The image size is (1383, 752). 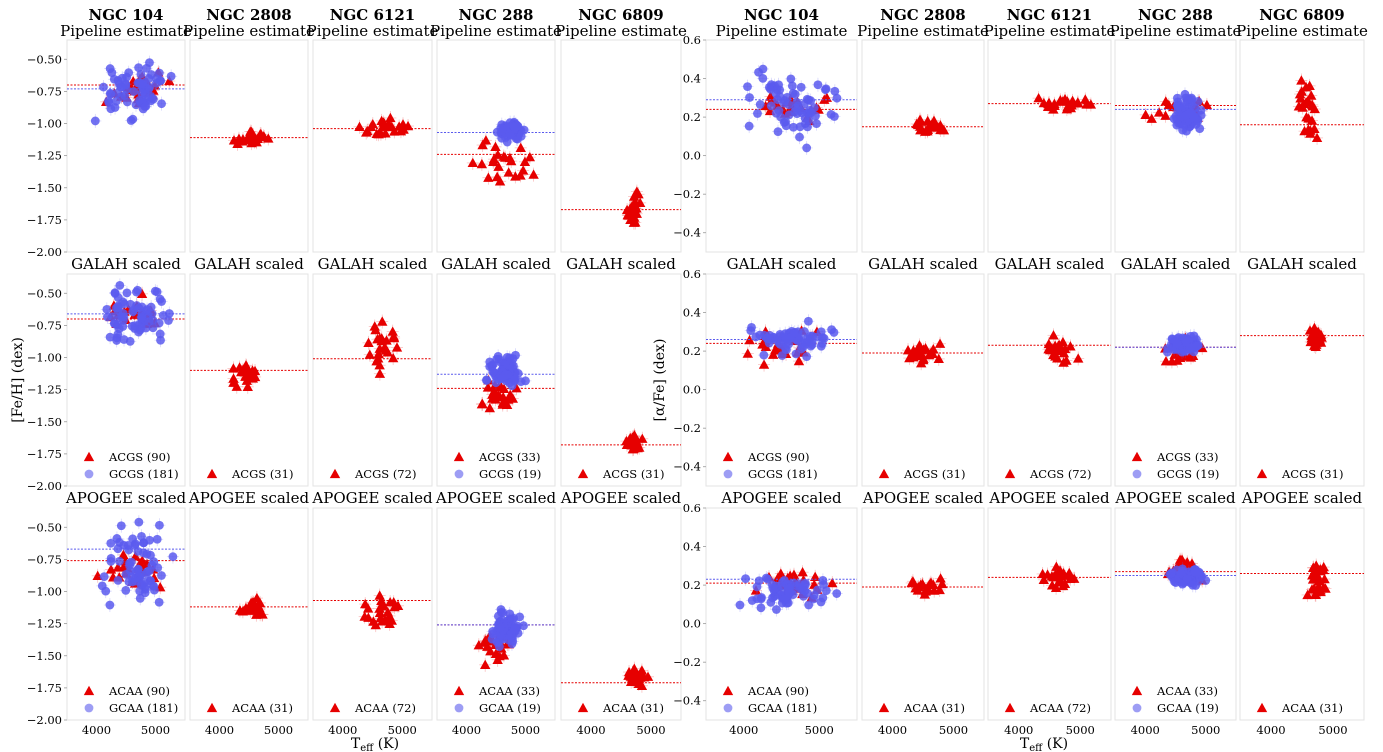 I want to click on y-tick-label: −1.50, so click(x=44, y=422).